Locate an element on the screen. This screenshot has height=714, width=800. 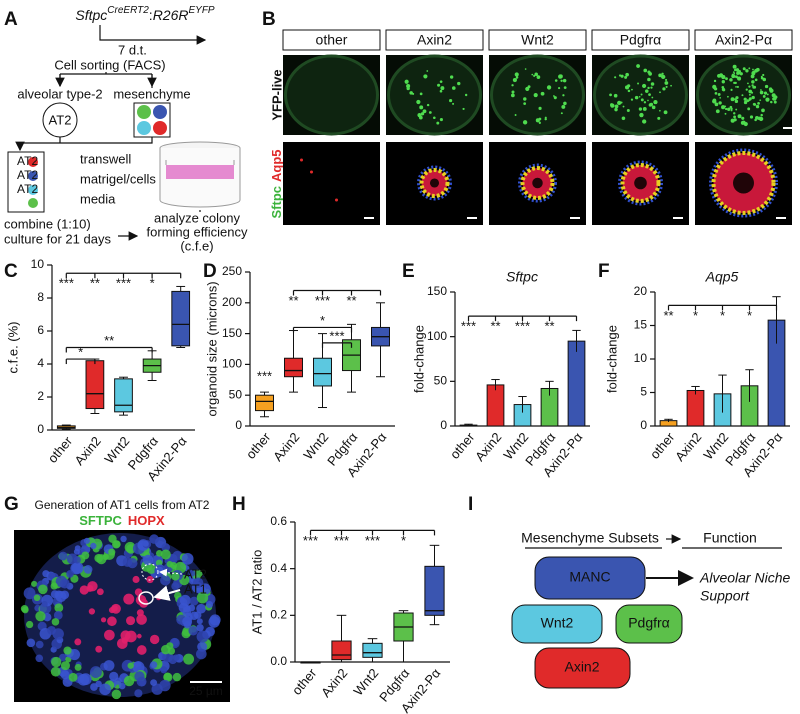
arrow is located at coordinates (167, 593).